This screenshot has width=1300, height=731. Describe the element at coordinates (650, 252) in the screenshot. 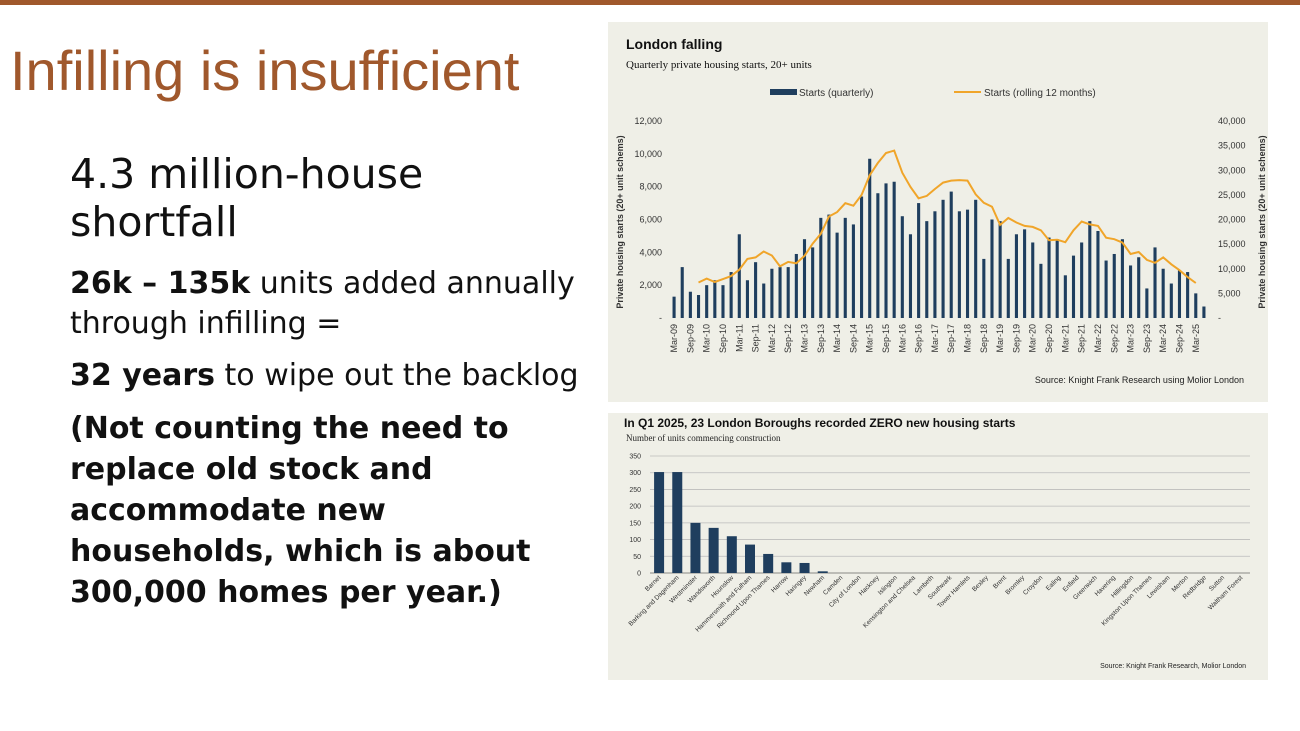

I see `chart1-ytick-left: 4,000` at that location.